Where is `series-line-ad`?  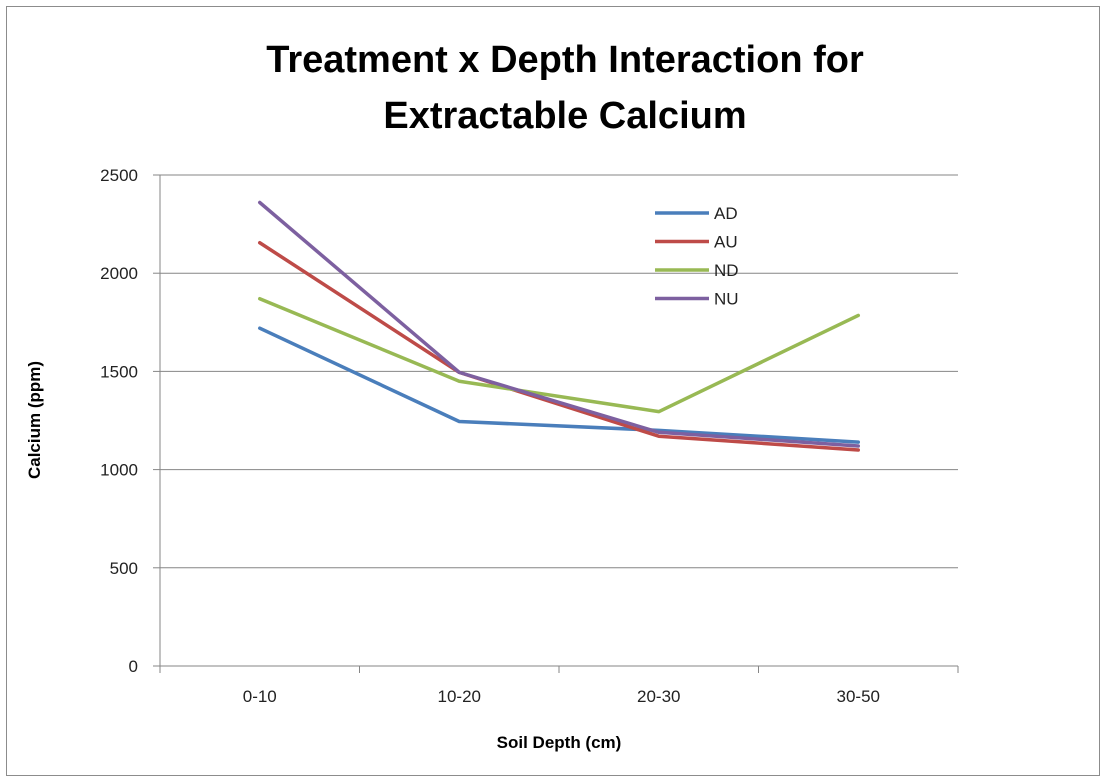
series-line-ad is located at coordinates (559, 385).